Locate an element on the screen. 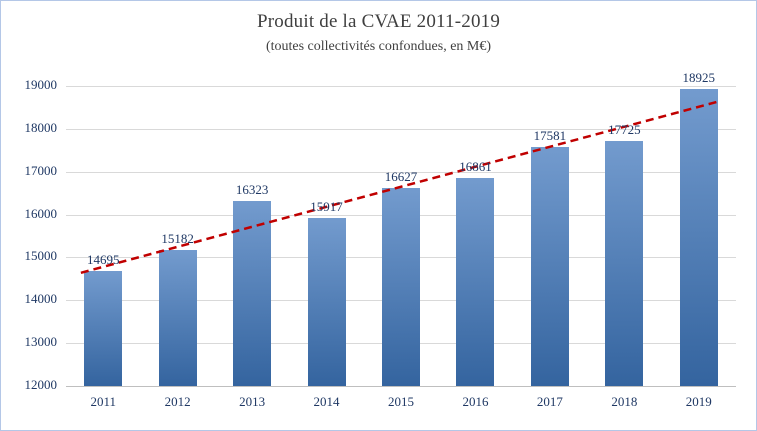 The image size is (757, 431). value-label: 16627 is located at coordinates (401, 176).